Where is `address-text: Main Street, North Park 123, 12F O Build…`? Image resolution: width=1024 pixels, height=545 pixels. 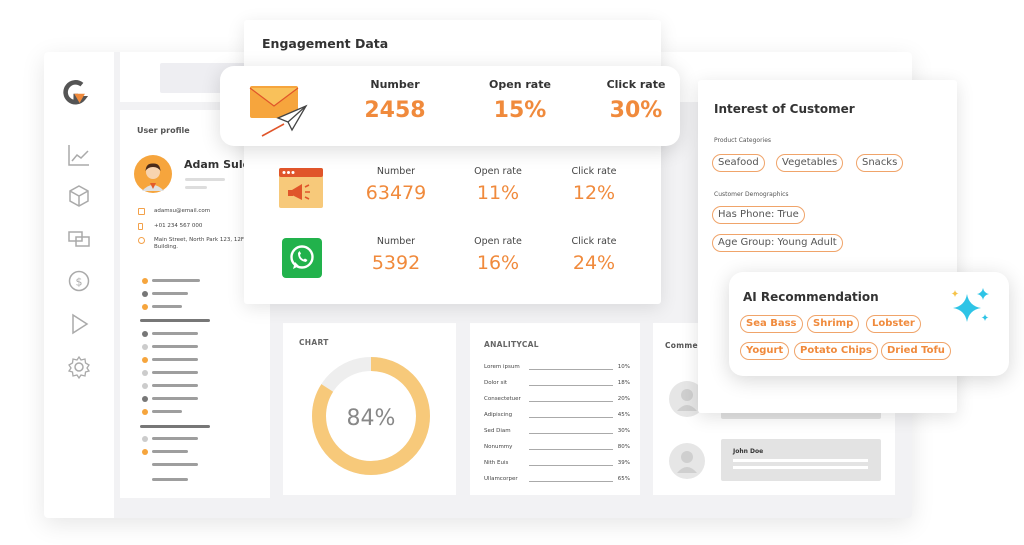
address-text: Main Street, North Park 123, 12F O Build… is located at coordinates (202, 243).